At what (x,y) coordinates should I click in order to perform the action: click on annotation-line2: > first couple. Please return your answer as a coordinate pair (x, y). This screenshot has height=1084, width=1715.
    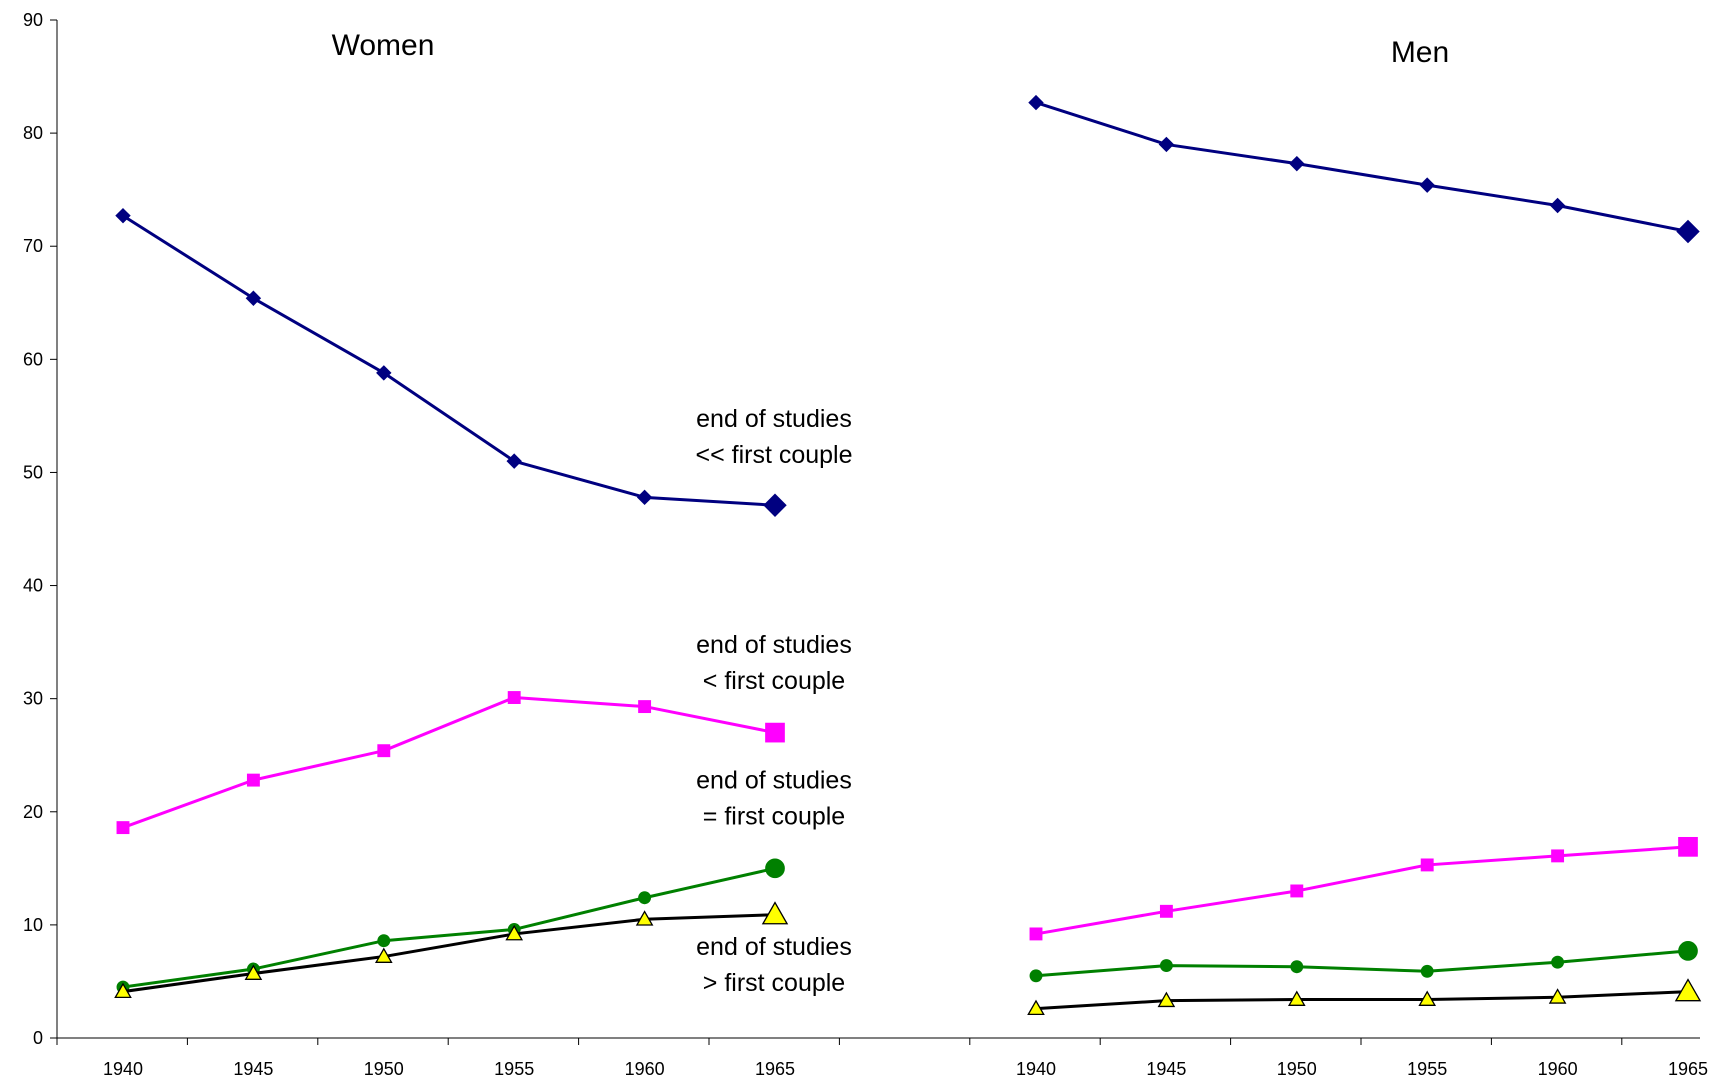
    Looking at the image, I should click on (774, 983).